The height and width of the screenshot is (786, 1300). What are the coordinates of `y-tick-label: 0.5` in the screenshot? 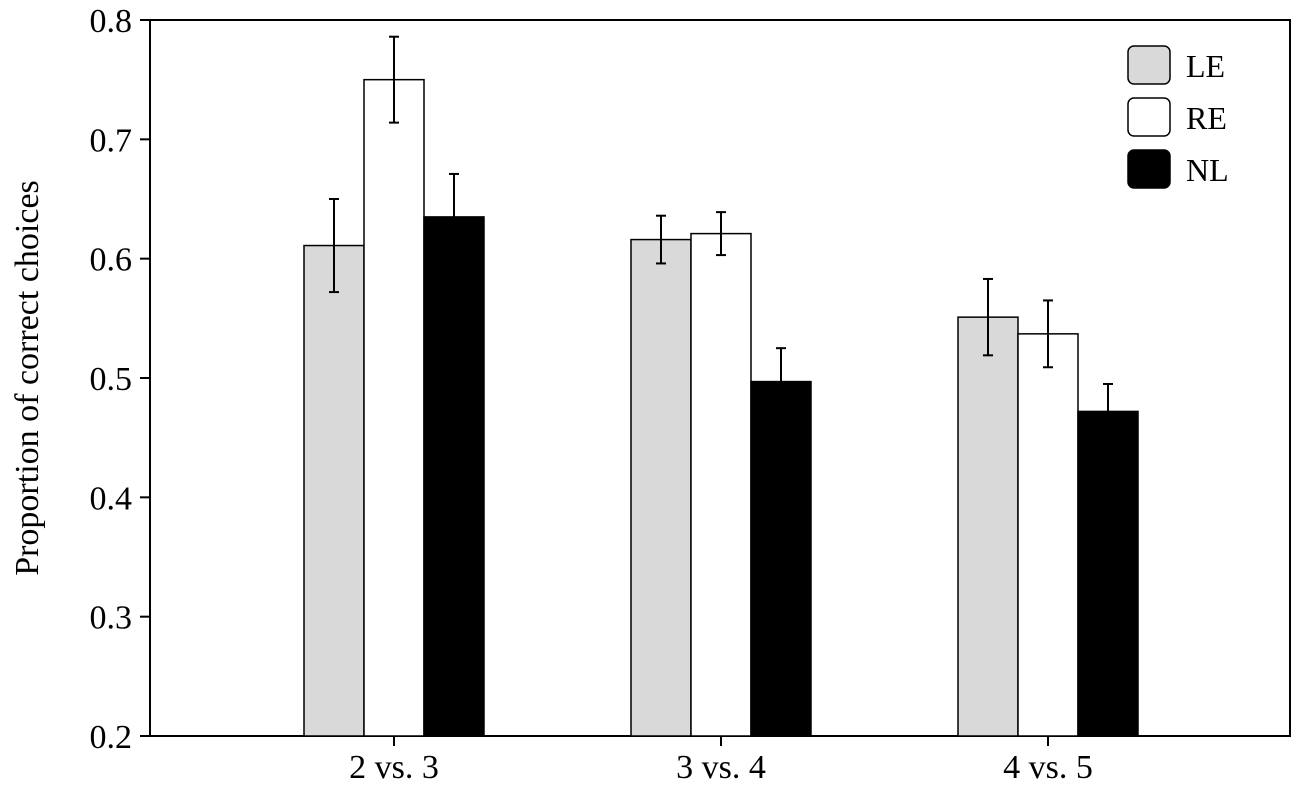 It's located at (111, 379).